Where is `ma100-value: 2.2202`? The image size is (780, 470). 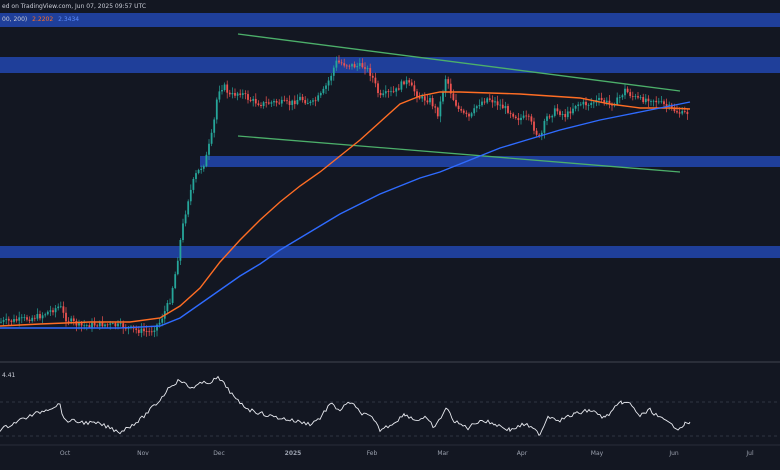 ma100-value: 2.2202 is located at coordinates (42, 19).